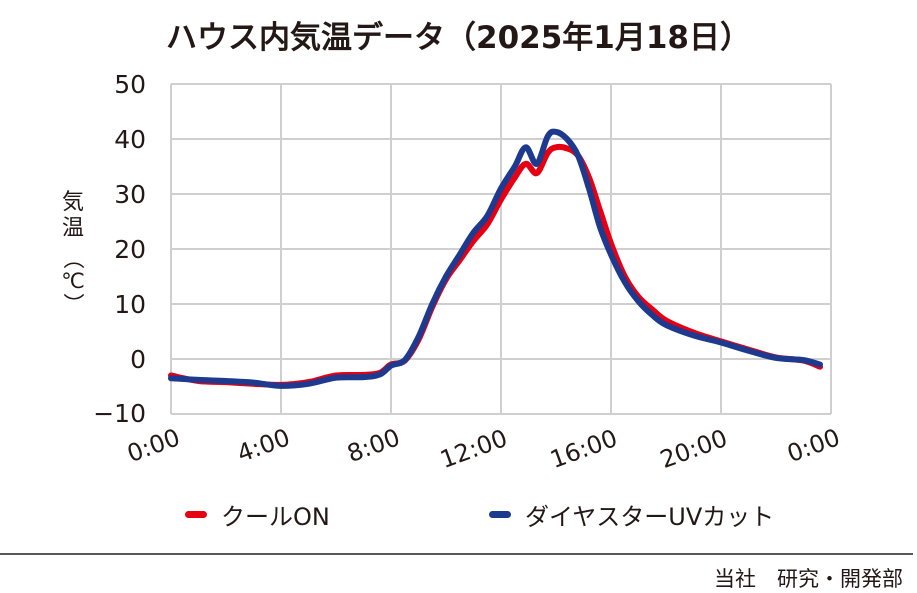  Describe the element at coordinates (196, 514) in the screenshot. I see `legend-swatch-red` at that location.